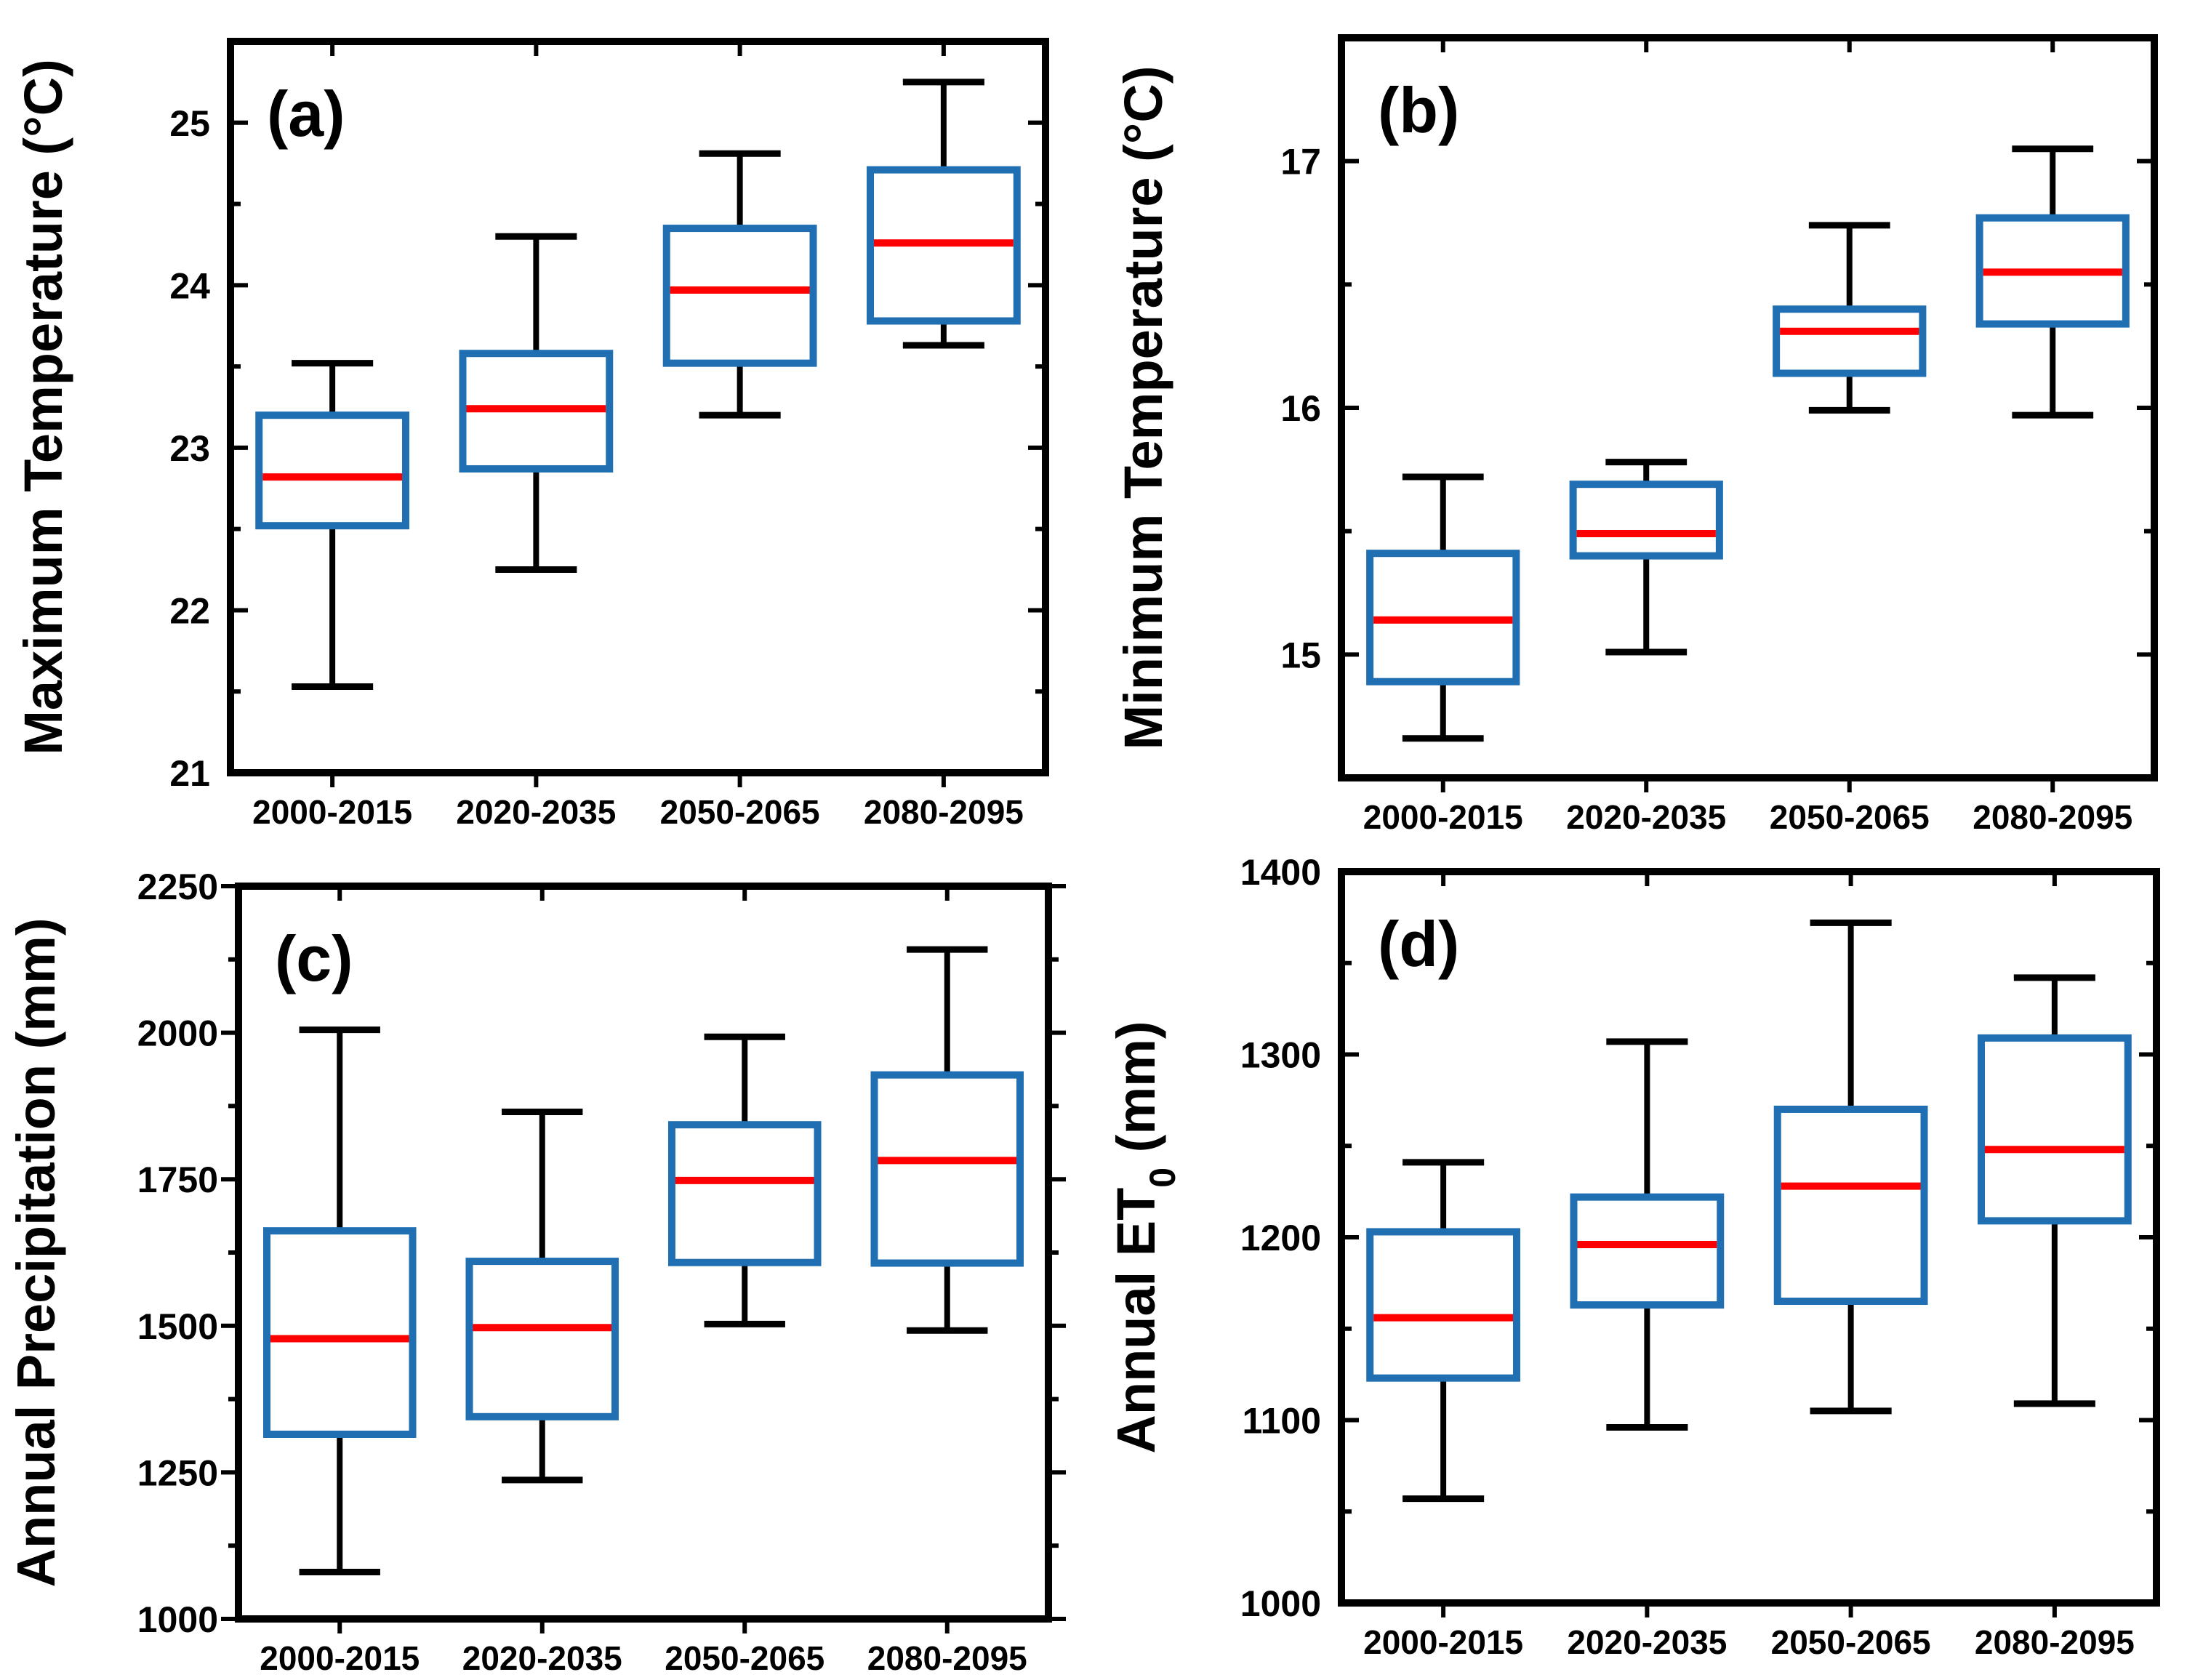 This screenshot has height=1680, width=2195. Describe the element at coordinates (306, 114) in the screenshot. I see `panel-label: (a)` at that location.